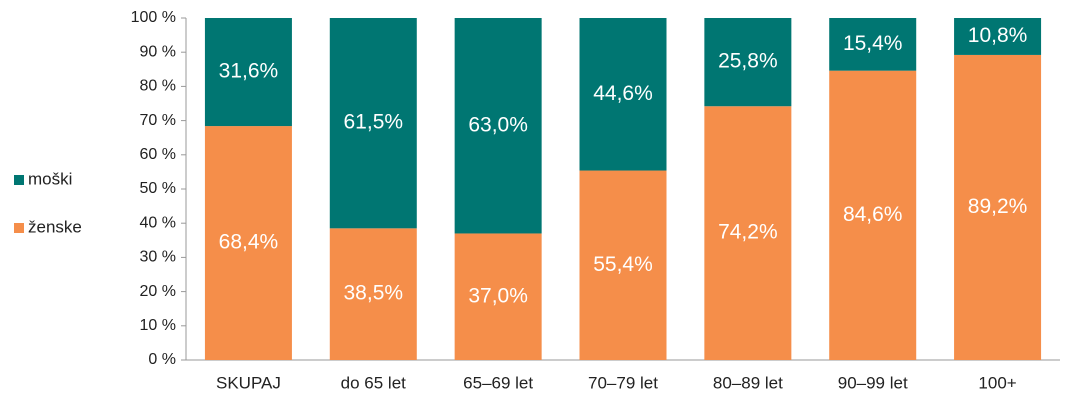  I want to click on value-label: 38,5%, so click(374, 293).